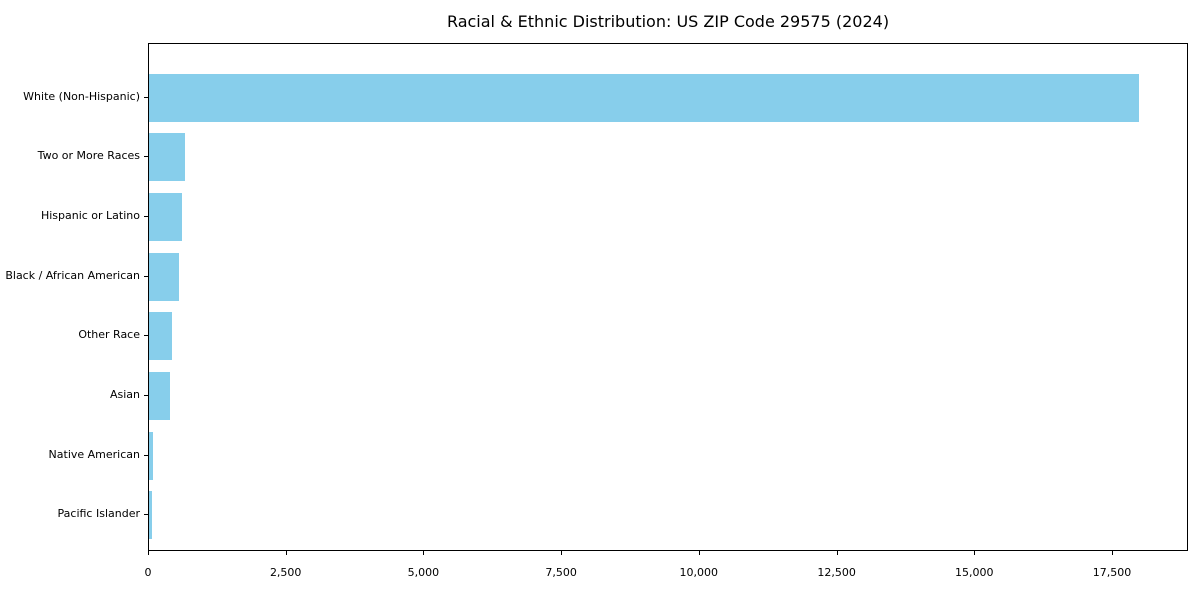 The width and height of the screenshot is (1200, 600). Describe the element at coordinates (699, 572) in the screenshot. I see `x-tick-label-10-000: 10,000` at that location.